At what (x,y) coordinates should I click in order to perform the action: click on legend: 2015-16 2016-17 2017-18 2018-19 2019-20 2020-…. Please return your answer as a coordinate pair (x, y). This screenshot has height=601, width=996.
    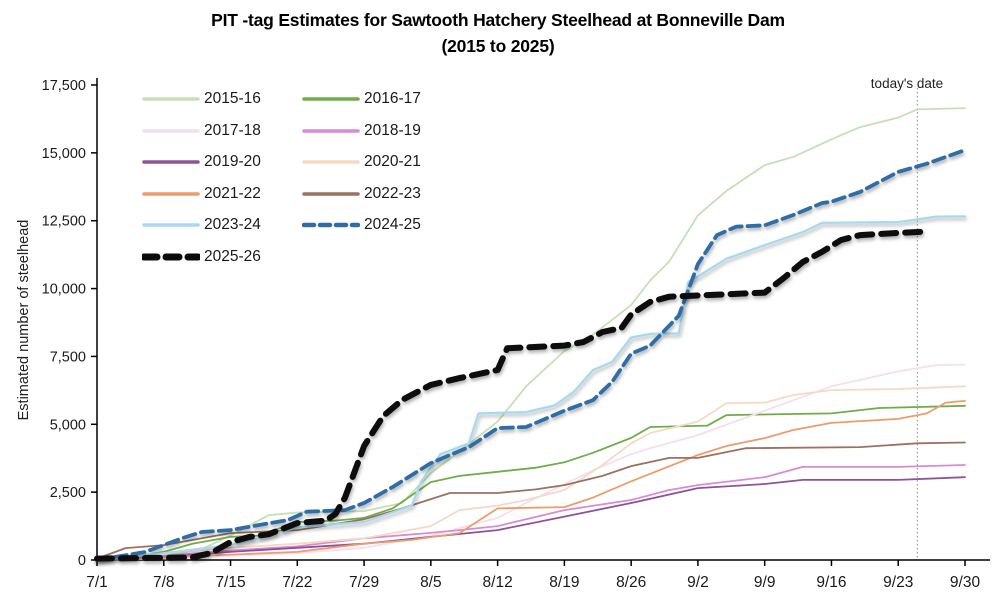
    Looking at the image, I should click on (307, 178).